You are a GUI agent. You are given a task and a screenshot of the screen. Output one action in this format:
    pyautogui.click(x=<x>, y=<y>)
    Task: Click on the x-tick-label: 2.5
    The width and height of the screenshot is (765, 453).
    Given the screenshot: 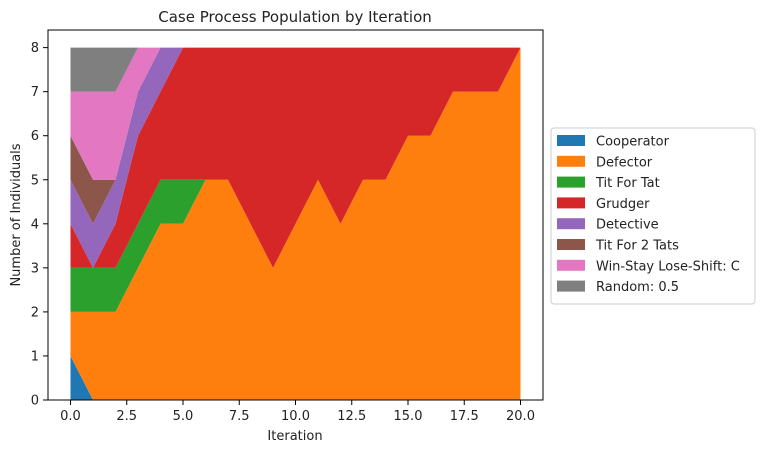 What is the action you would take?
    pyautogui.click(x=126, y=416)
    